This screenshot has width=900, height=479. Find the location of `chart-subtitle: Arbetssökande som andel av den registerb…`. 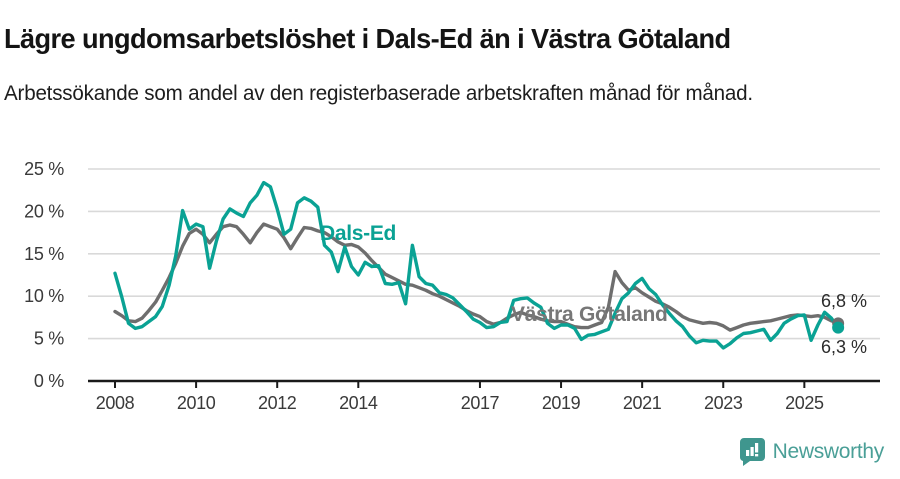

chart-subtitle: Arbetssökande som andel av den registerb… is located at coordinates (378, 93).